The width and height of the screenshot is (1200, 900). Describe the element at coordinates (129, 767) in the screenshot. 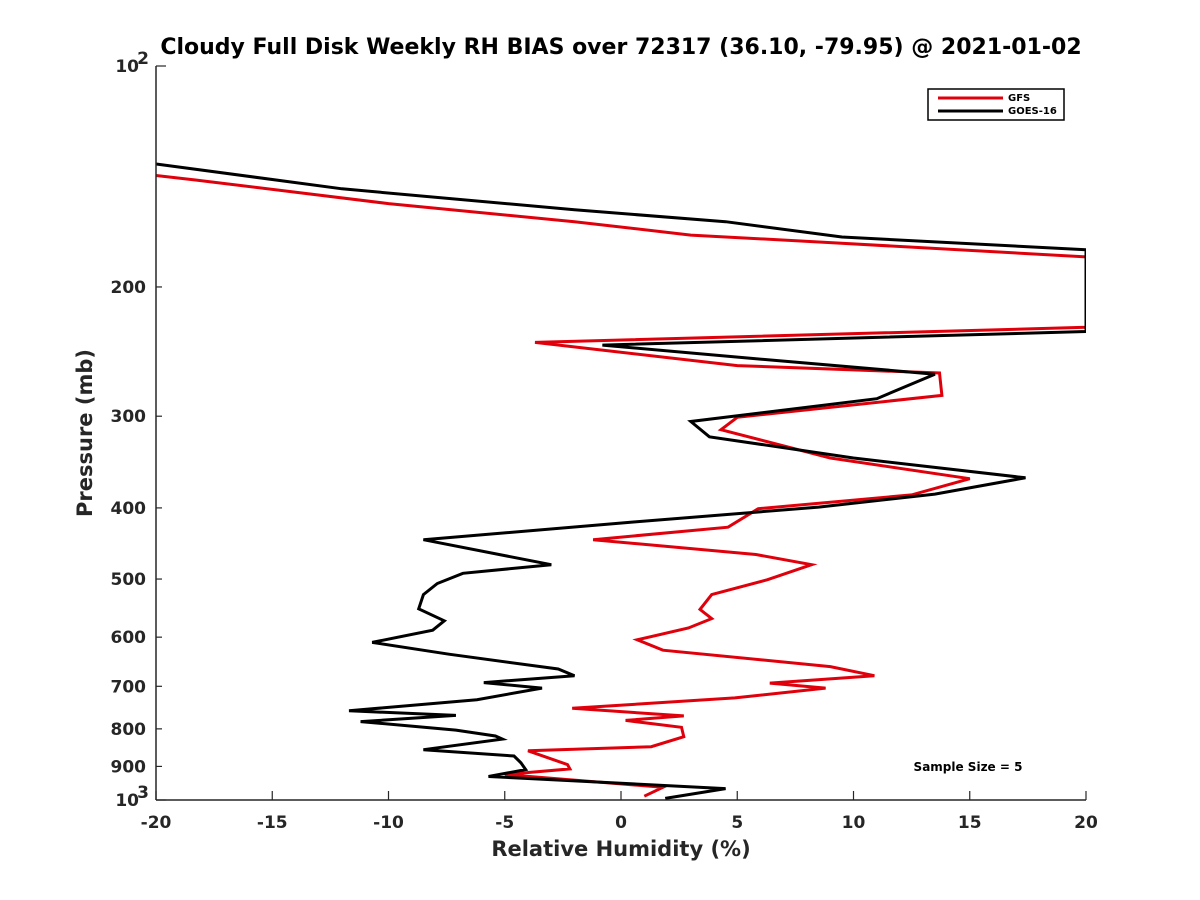

I see `y-tick-label: 900` at that location.